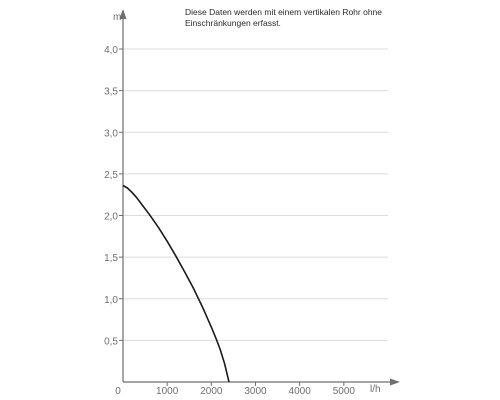  I want to click on y-tick-label: 1,5, so click(111, 258).